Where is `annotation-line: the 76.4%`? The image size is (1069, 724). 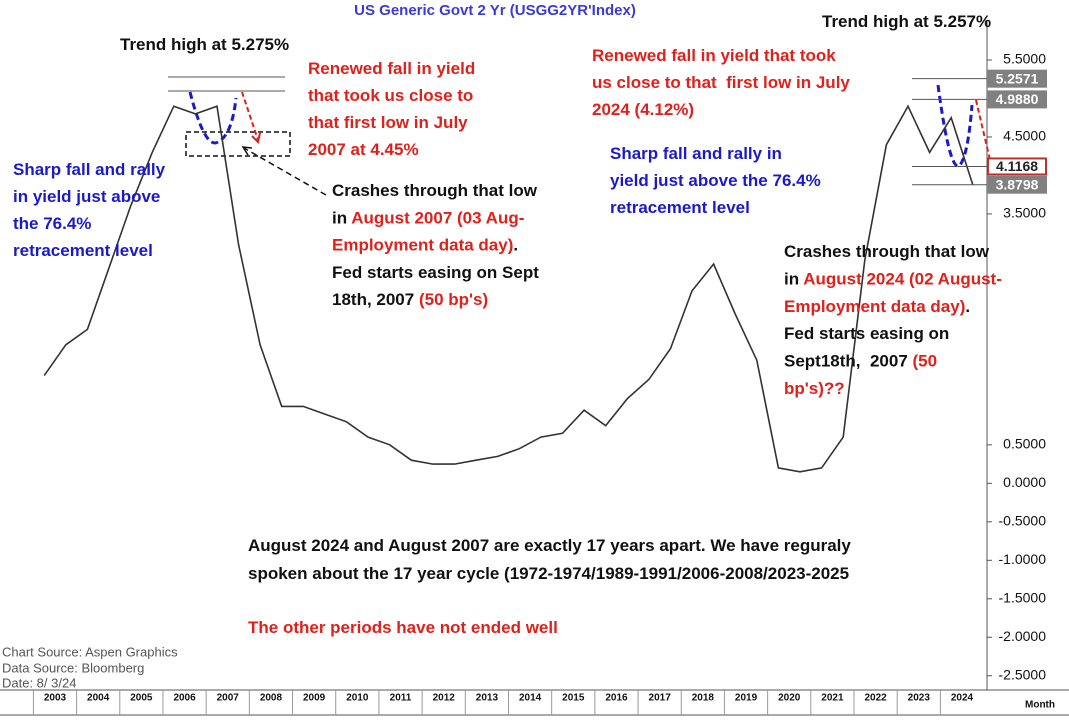
annotation-line: the 76.4% is located at coordinates (52, 223).